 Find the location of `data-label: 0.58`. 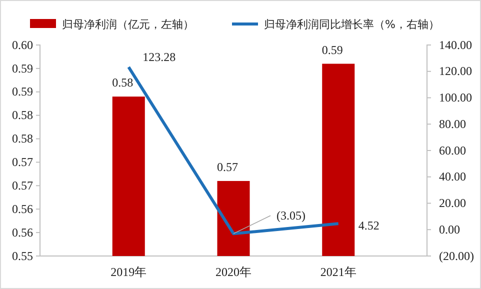

data-label: 0.58 is located at coordinates (123, 83).